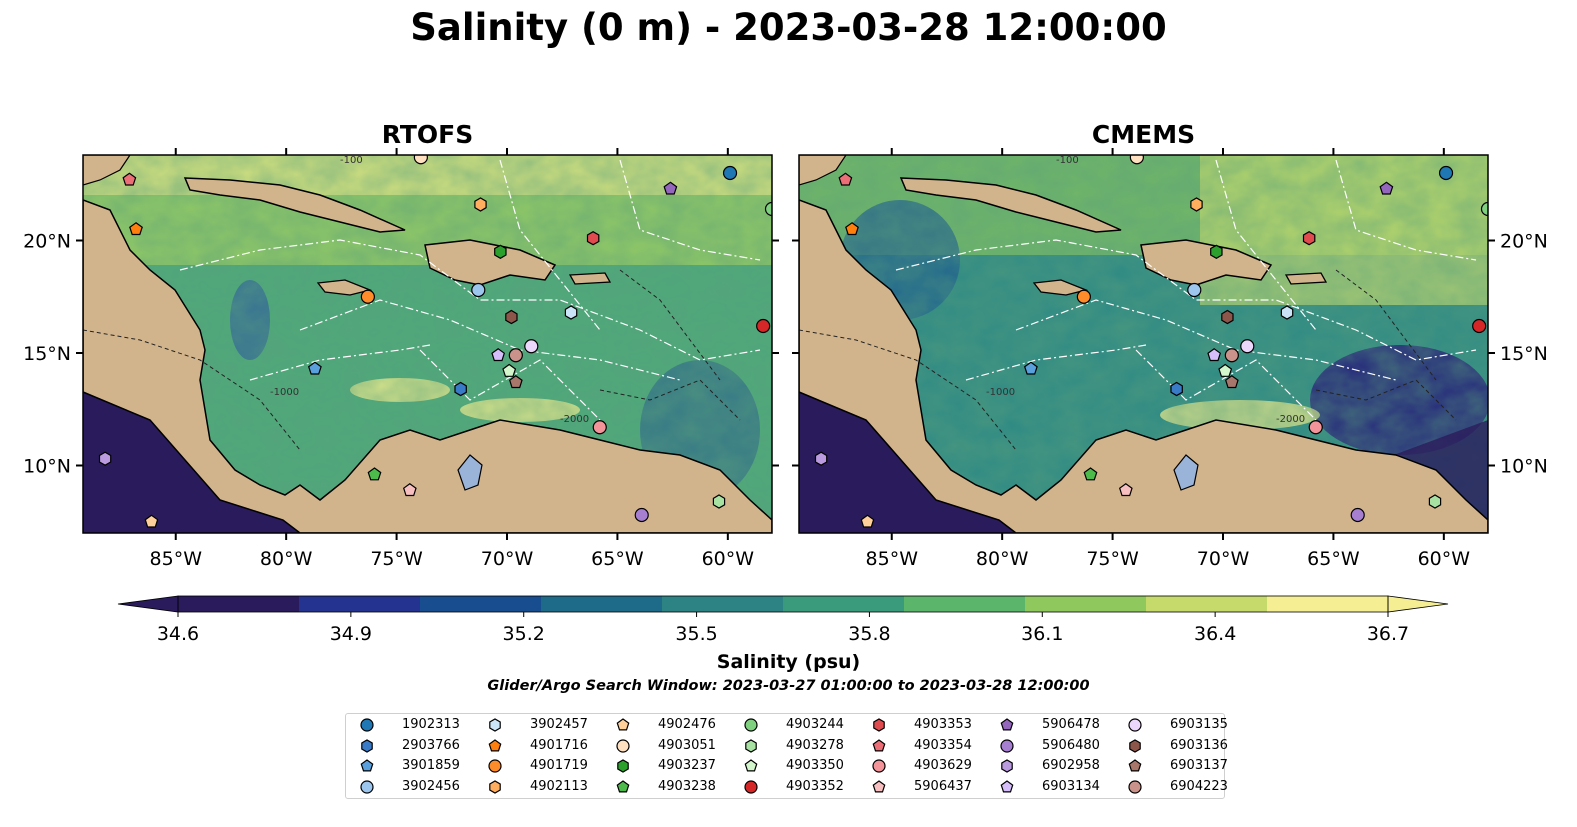 This screenshot has height=827, width=1577. What do you see at coordinates (943, 765) in the screenshot?
I see `legend-label: 4903629` at bounding box center [943, 765].